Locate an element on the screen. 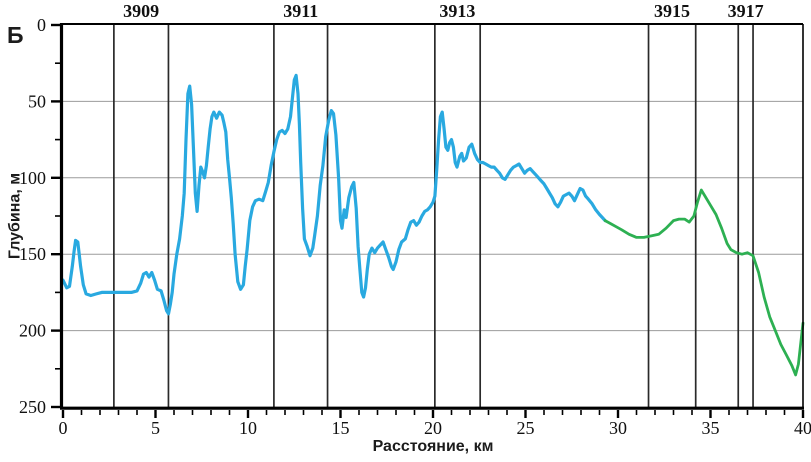 This screenshot has height=462, width=811. extrapolated-depth-profile-line is located at coordinates (704, 282).